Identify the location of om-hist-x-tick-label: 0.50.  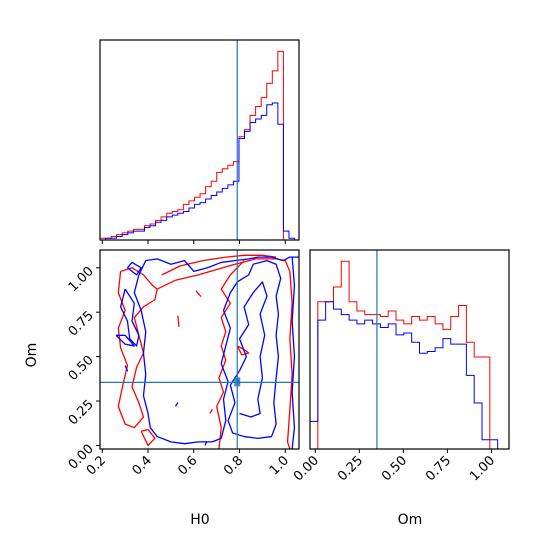
(394, 468).